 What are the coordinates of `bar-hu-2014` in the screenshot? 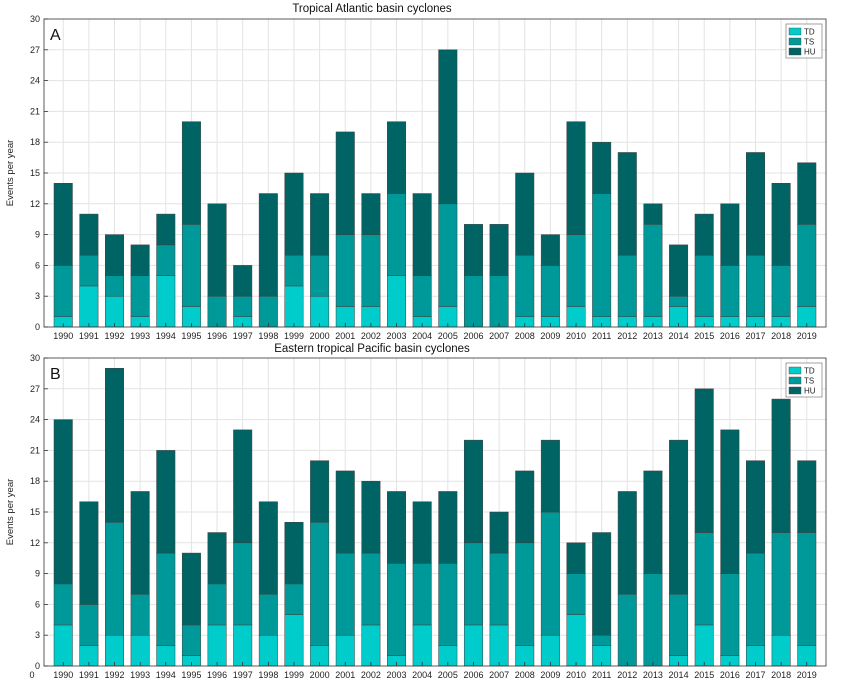 It's located at (679, 270).